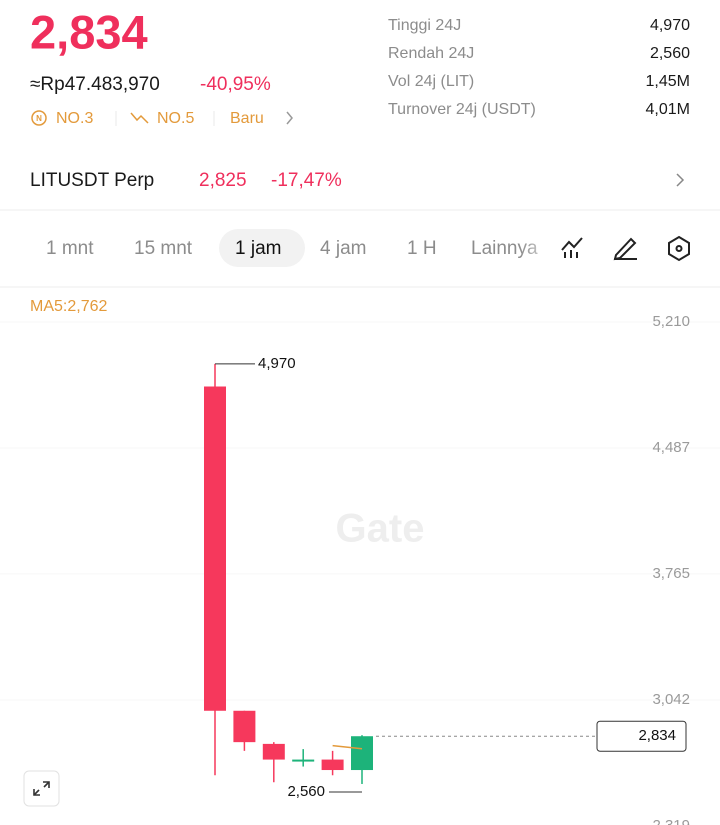 Image resolution: width=720 pixels, height=825 pixels. I want to click on perp-price: 2,825, so click(223, 180).